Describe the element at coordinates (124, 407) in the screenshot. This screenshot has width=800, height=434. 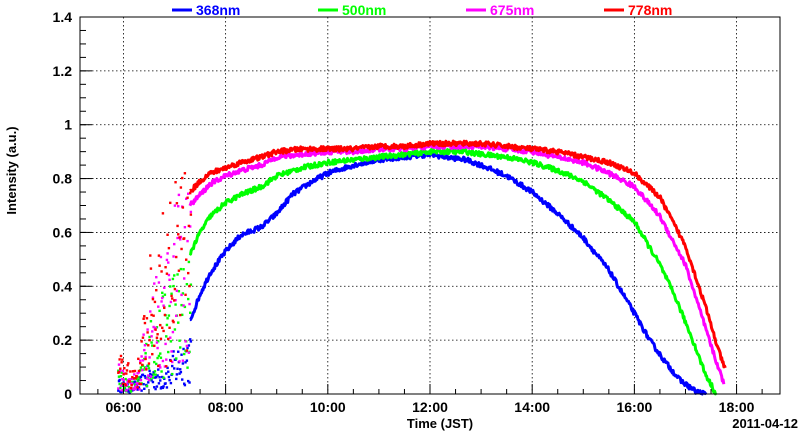
I see `x-tick-label: 06:00` at that location.